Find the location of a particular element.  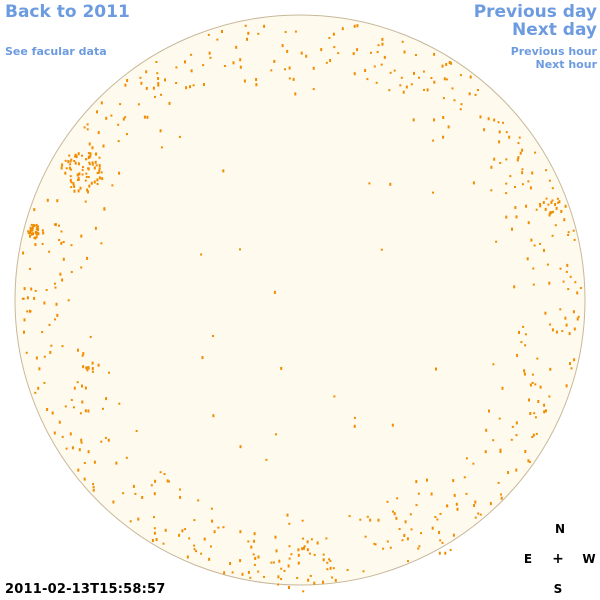

next-hour-link: Next hour is located at coordinates (566, 64).